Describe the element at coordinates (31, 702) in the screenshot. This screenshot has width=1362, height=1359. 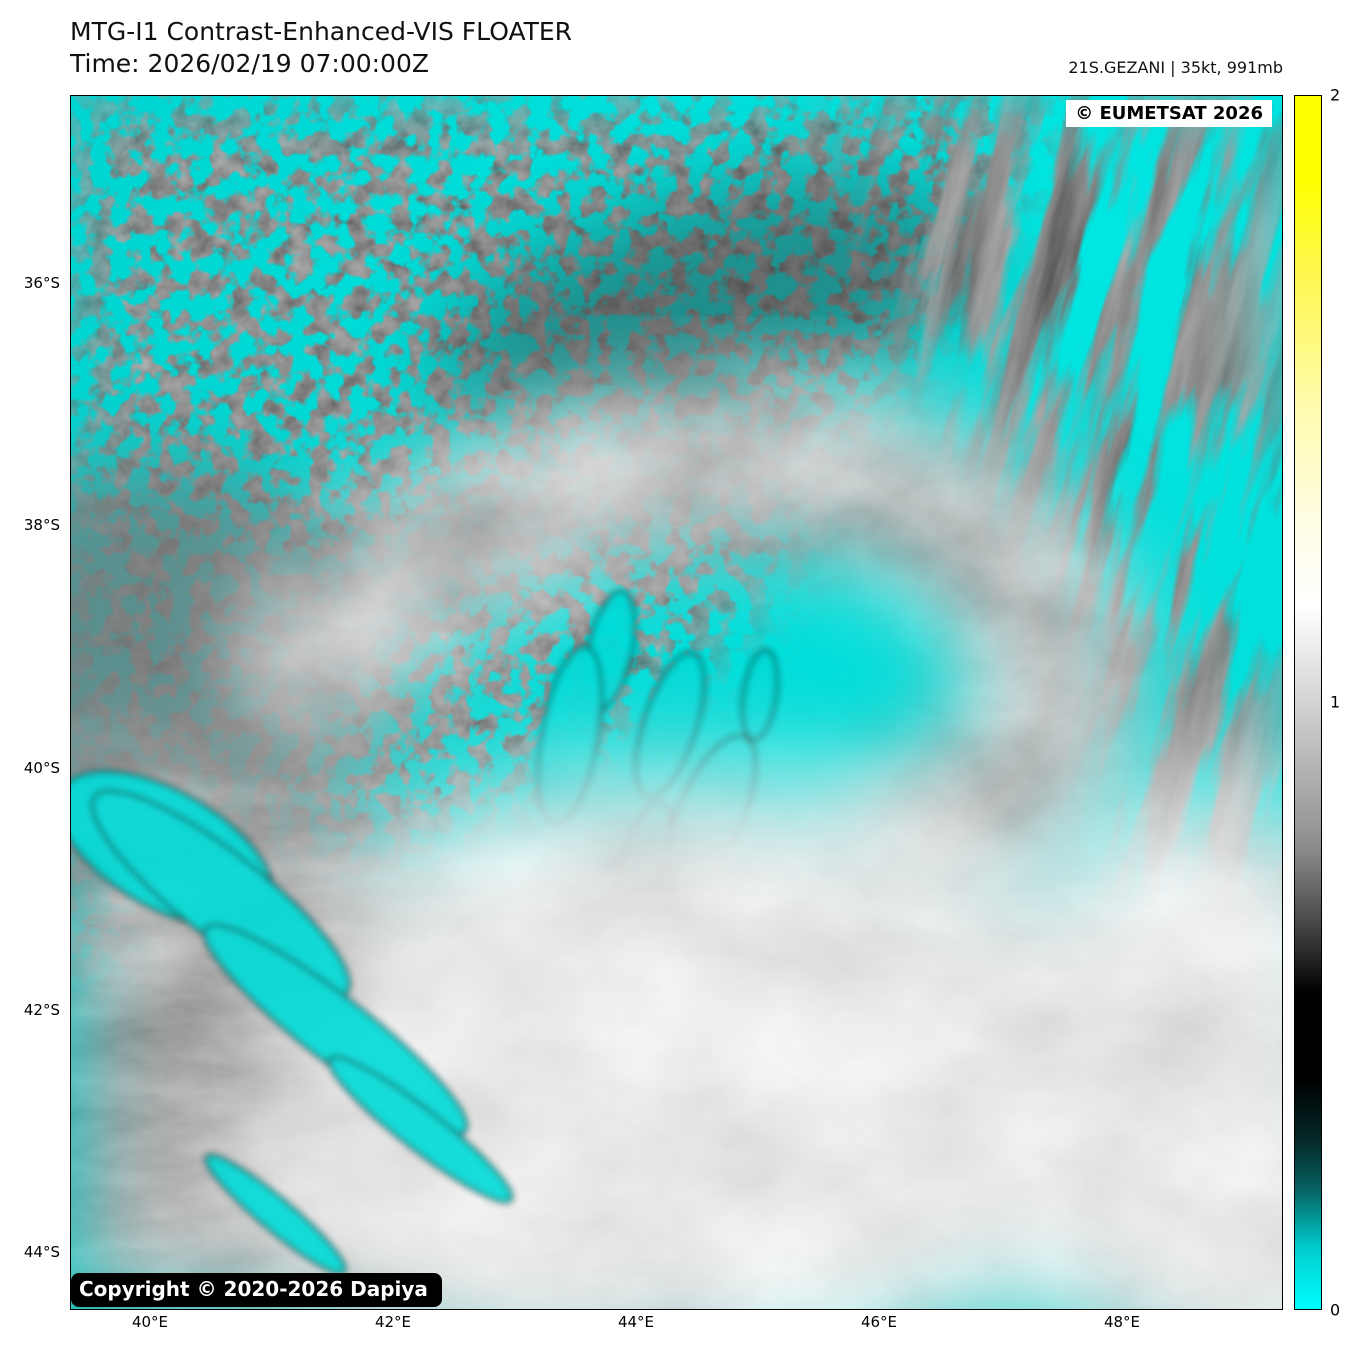
I see `y-axis: 36°S 38°S 40°S 42°S 44°S` at that location.